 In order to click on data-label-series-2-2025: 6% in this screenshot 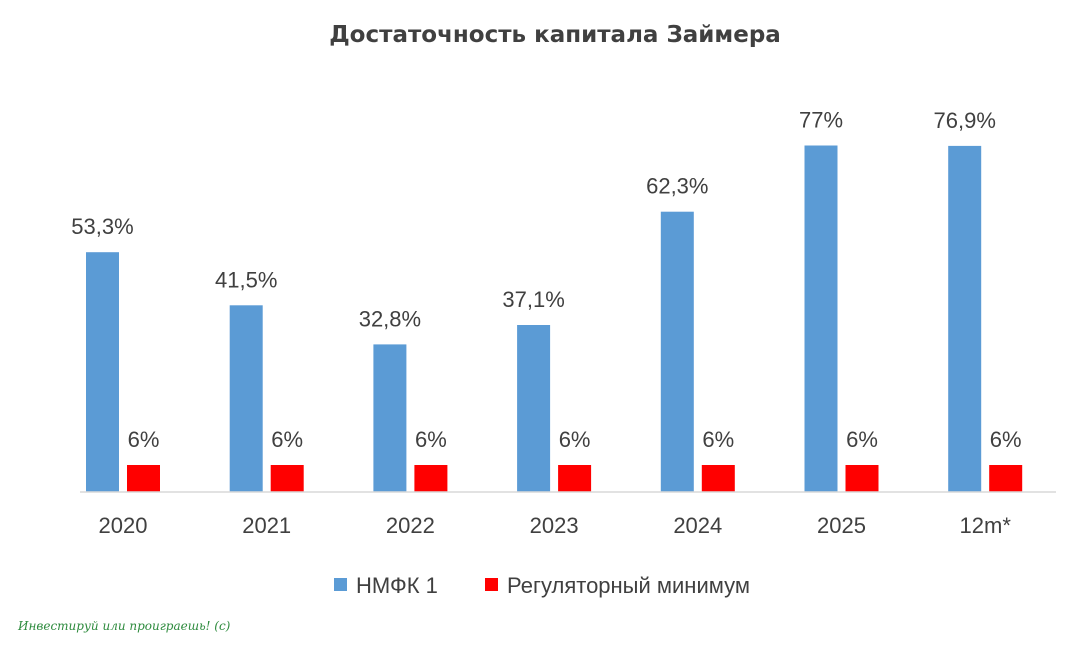, I will do `click(862, 439)`.